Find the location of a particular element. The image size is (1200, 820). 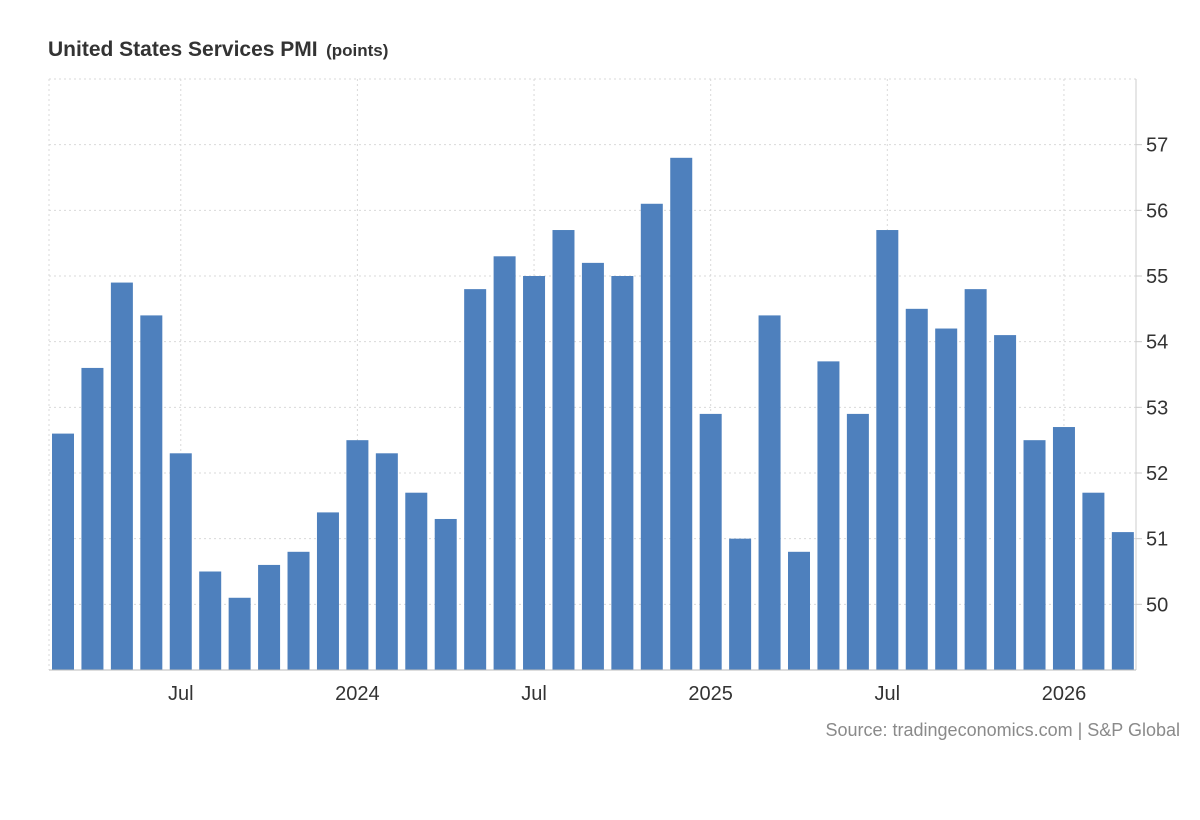

x-tick-label: 2026 is located at coordinates (1064, 694).